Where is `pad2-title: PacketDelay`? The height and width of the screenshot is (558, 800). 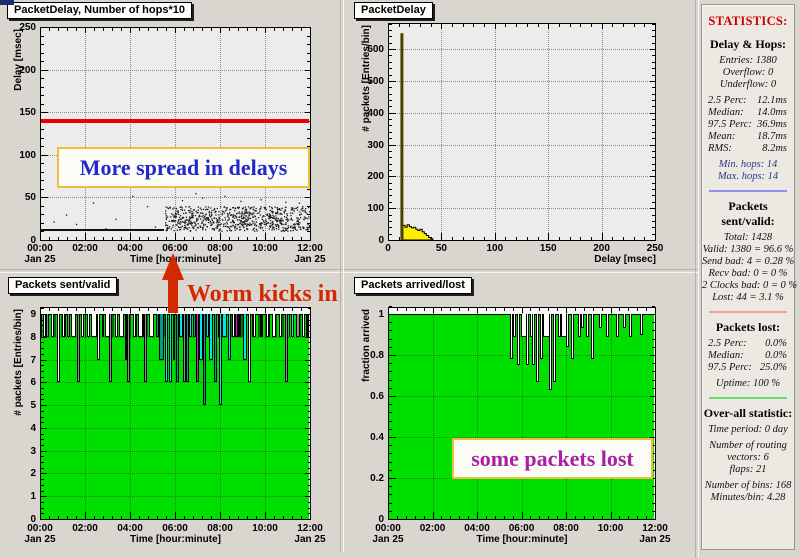
pad2-title: PacketDelay is located at coordinates (393, 10).